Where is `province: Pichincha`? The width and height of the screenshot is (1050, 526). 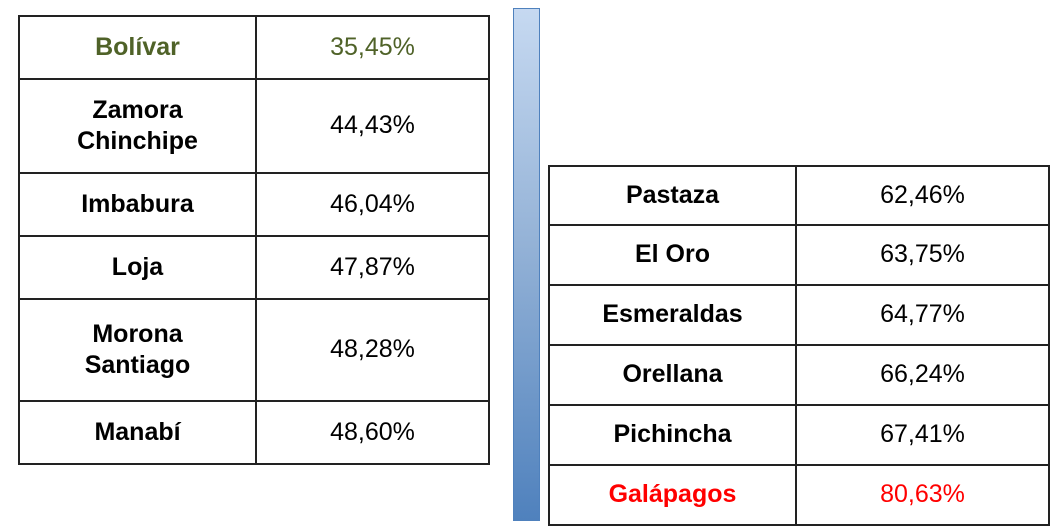
province: Pichincha is located at coordinates (672, 435).